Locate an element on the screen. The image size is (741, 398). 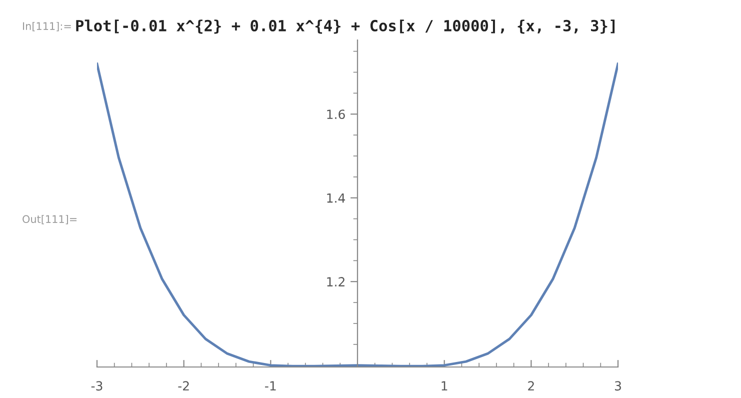
x-tick-label: -2 is located at coordinates (183, 385).